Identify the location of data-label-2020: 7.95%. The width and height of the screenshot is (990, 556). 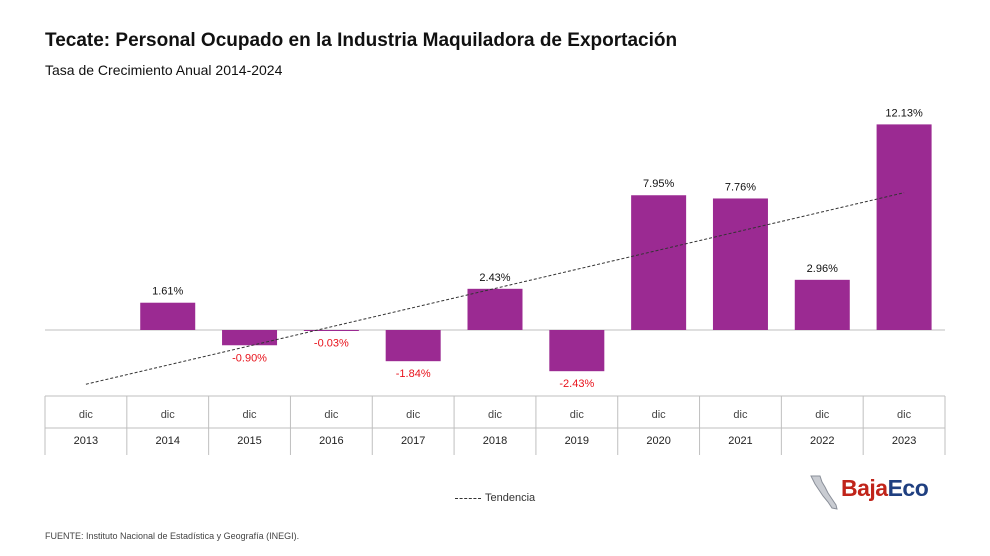
(658, 184).